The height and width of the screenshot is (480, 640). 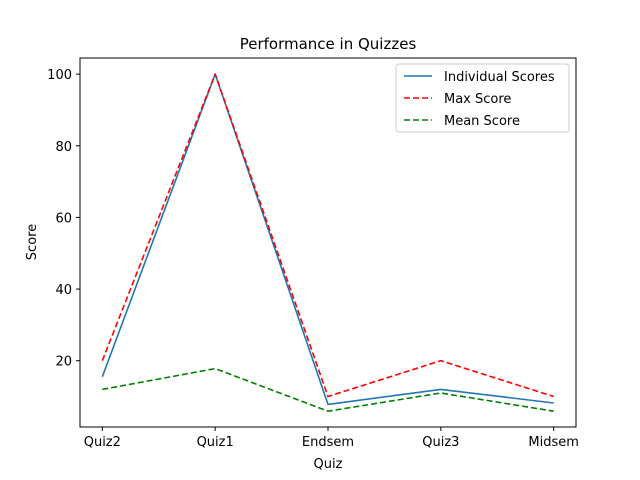 I want to click on chart-title: Performance in Quizzes, so click(x=328, y=44).